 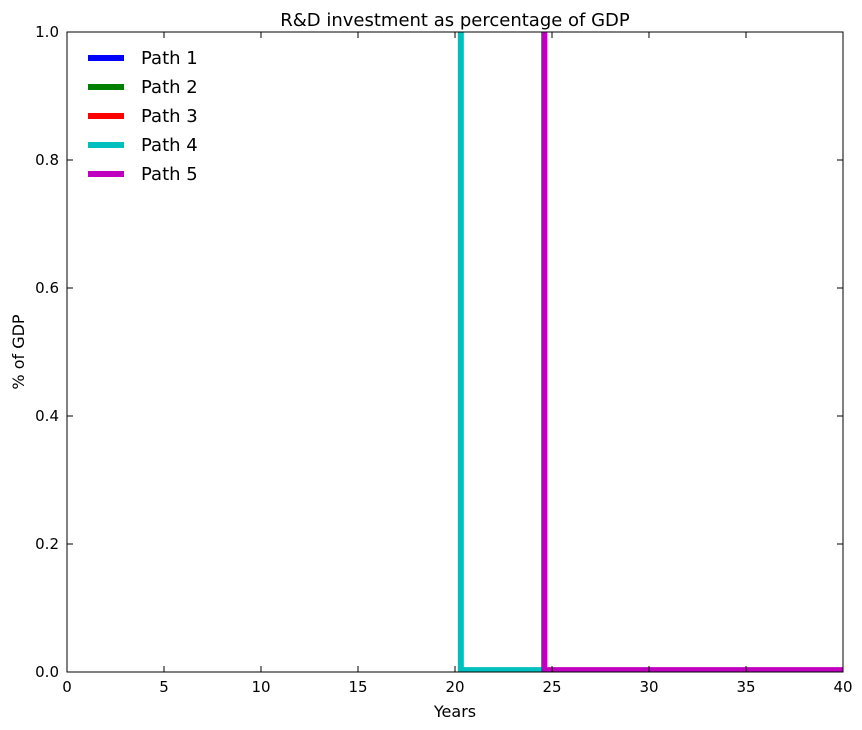 What do you see at coordinates (551, 687) in the screenshot?
I see `x-tick-label: 25` at bounding box center [551, 687].